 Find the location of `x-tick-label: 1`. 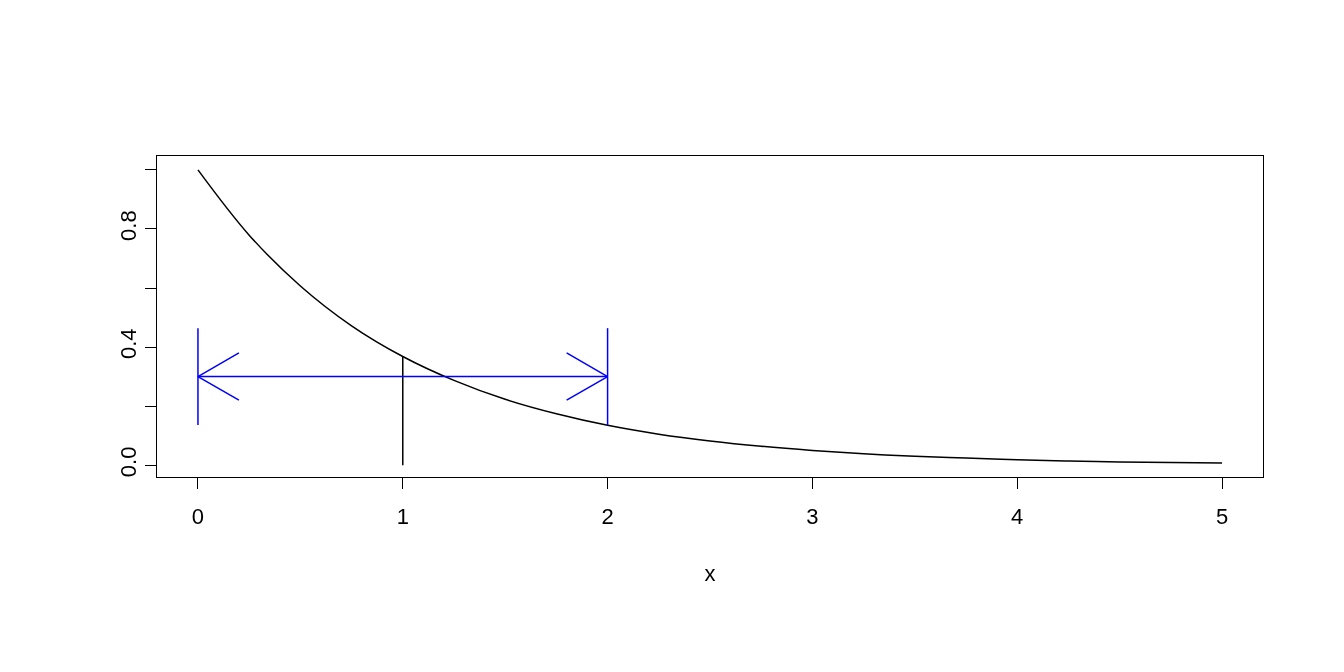

x-tick-label: 1 is located at coordinates (402, 516).